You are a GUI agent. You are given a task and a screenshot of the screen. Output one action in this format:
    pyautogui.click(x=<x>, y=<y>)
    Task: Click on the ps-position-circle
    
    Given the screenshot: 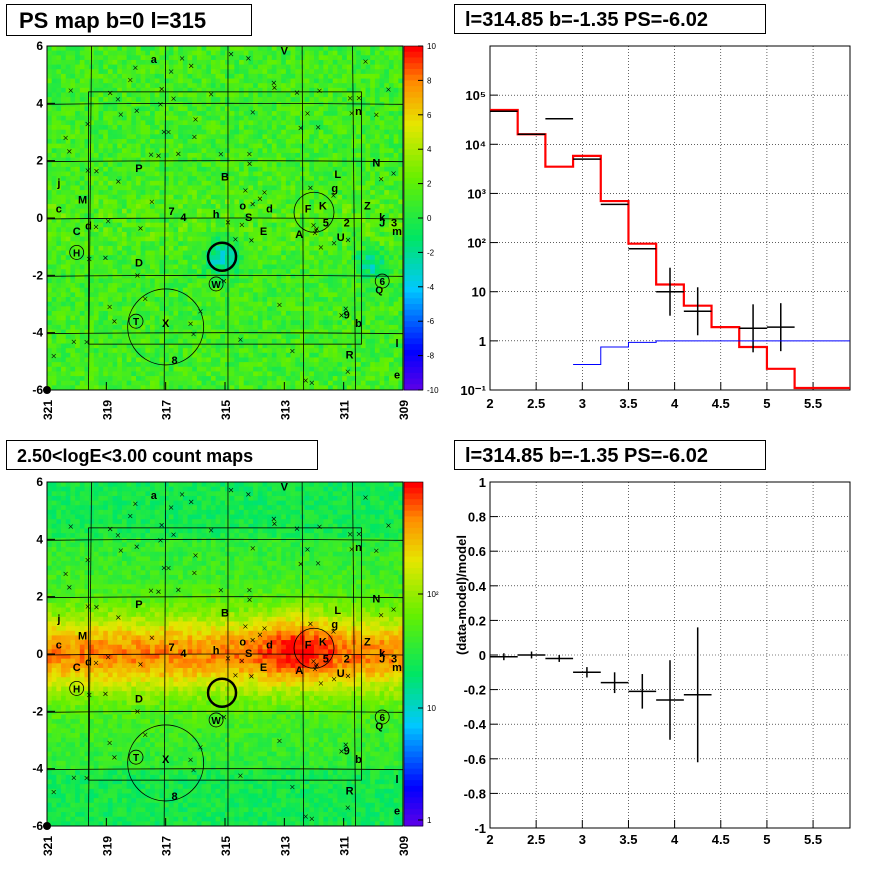 What is the action you would take?
    pyautogui.click(x=222, y=692)
    